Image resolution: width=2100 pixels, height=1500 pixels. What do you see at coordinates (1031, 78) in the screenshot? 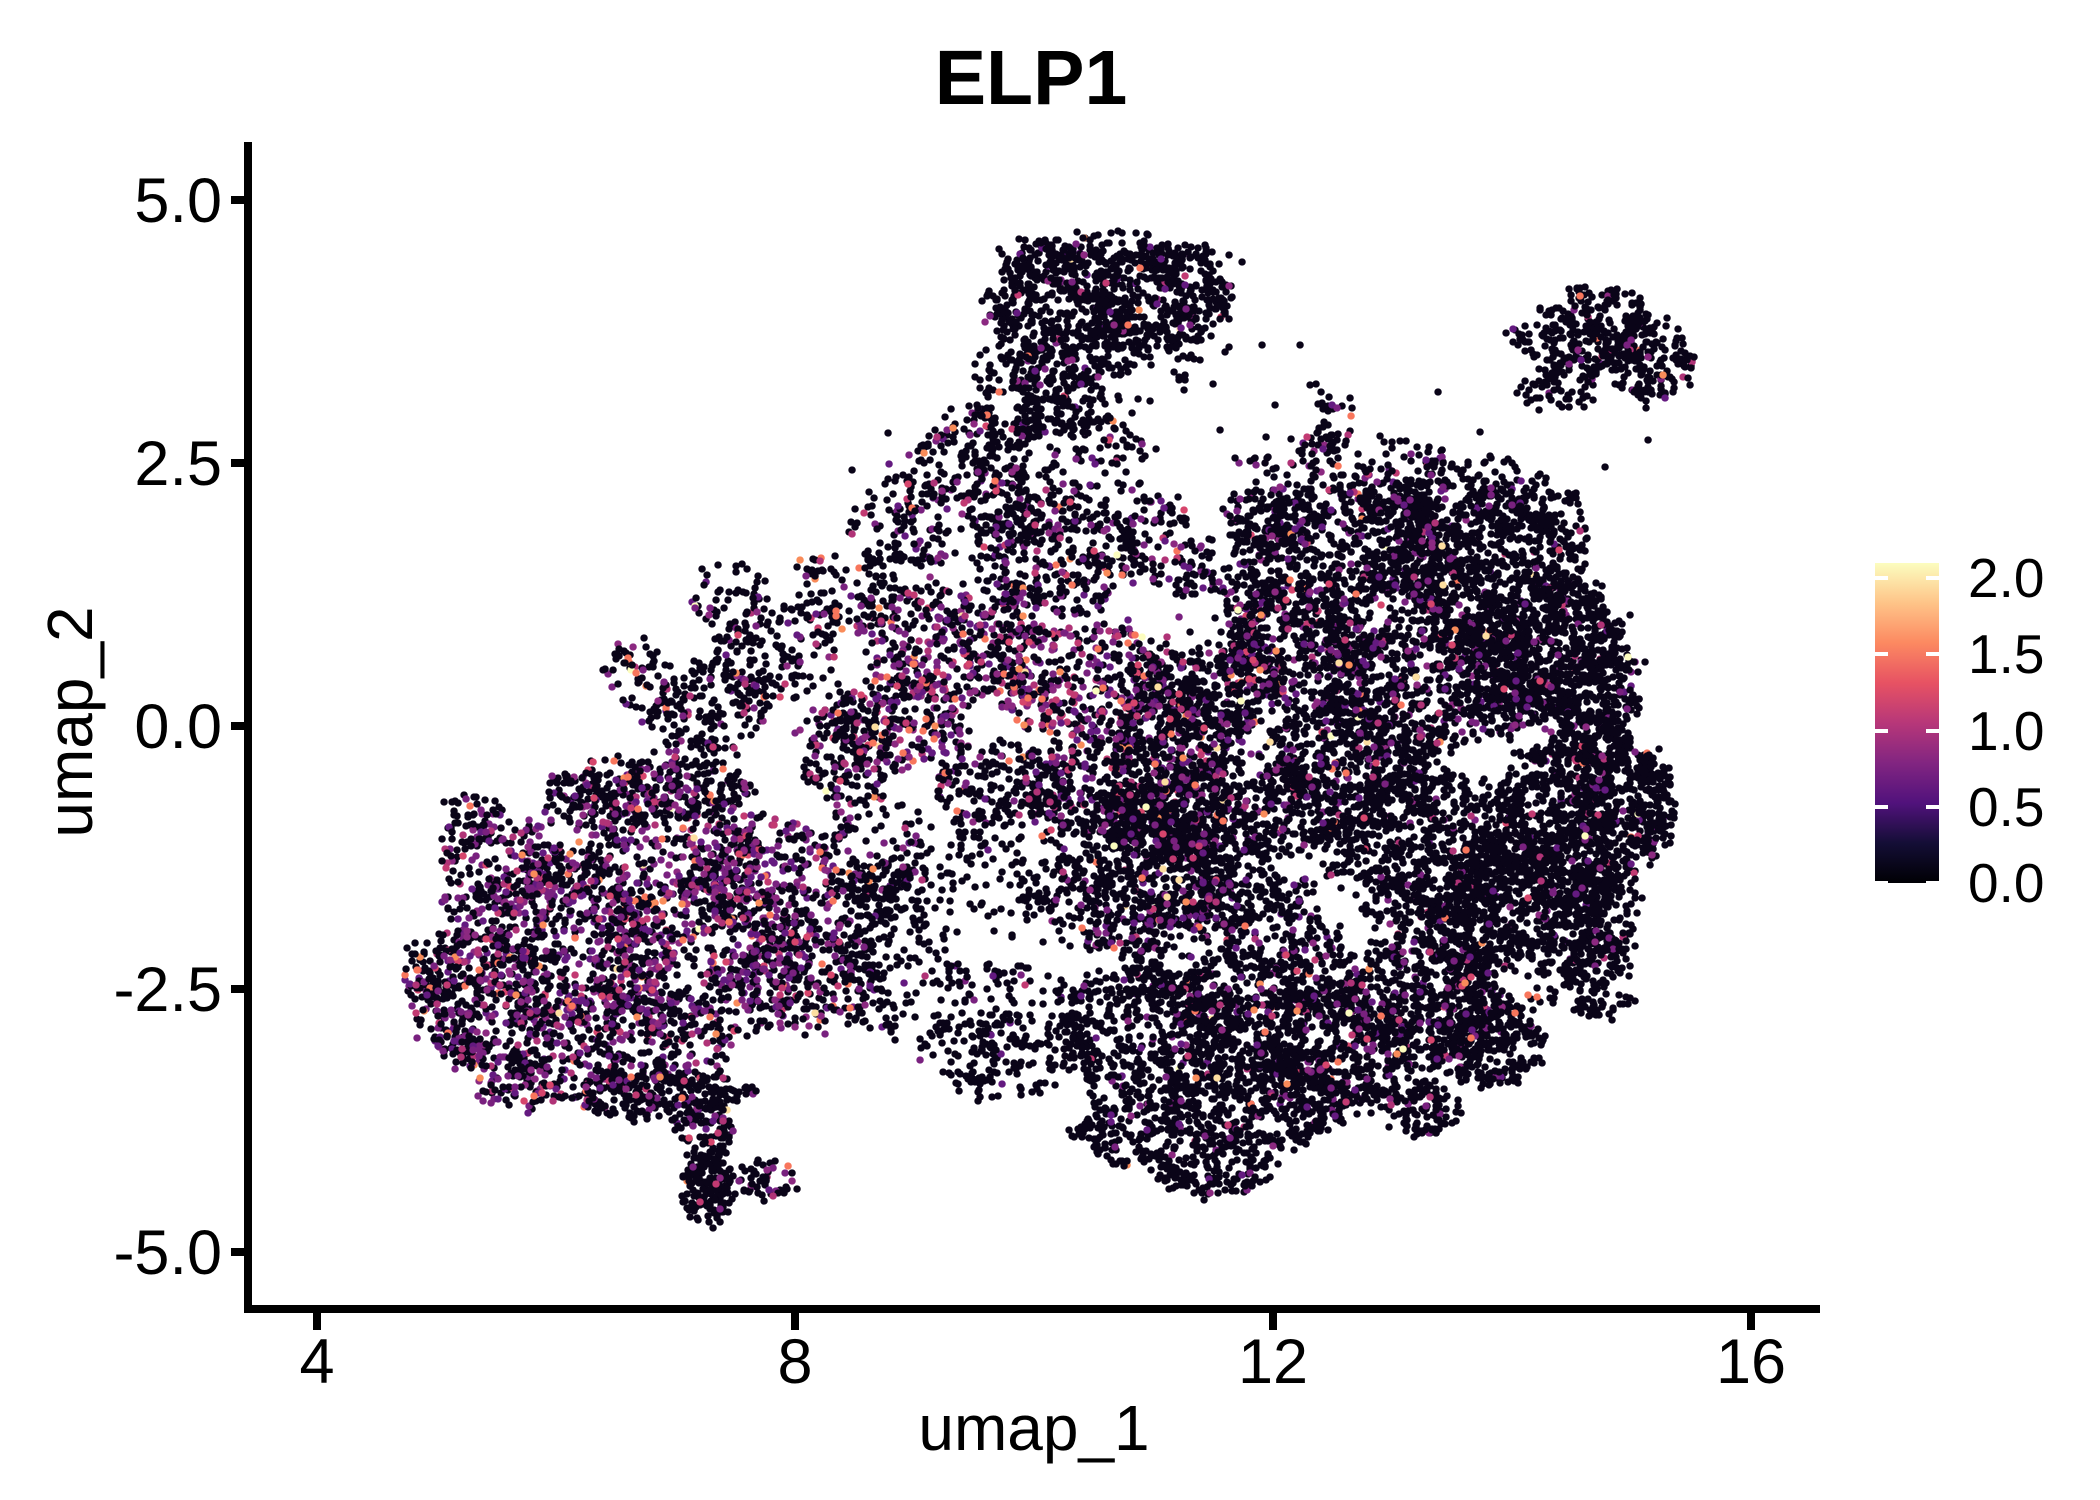
I see `svg-text: ELP1` at bounding box center [1031, 78].